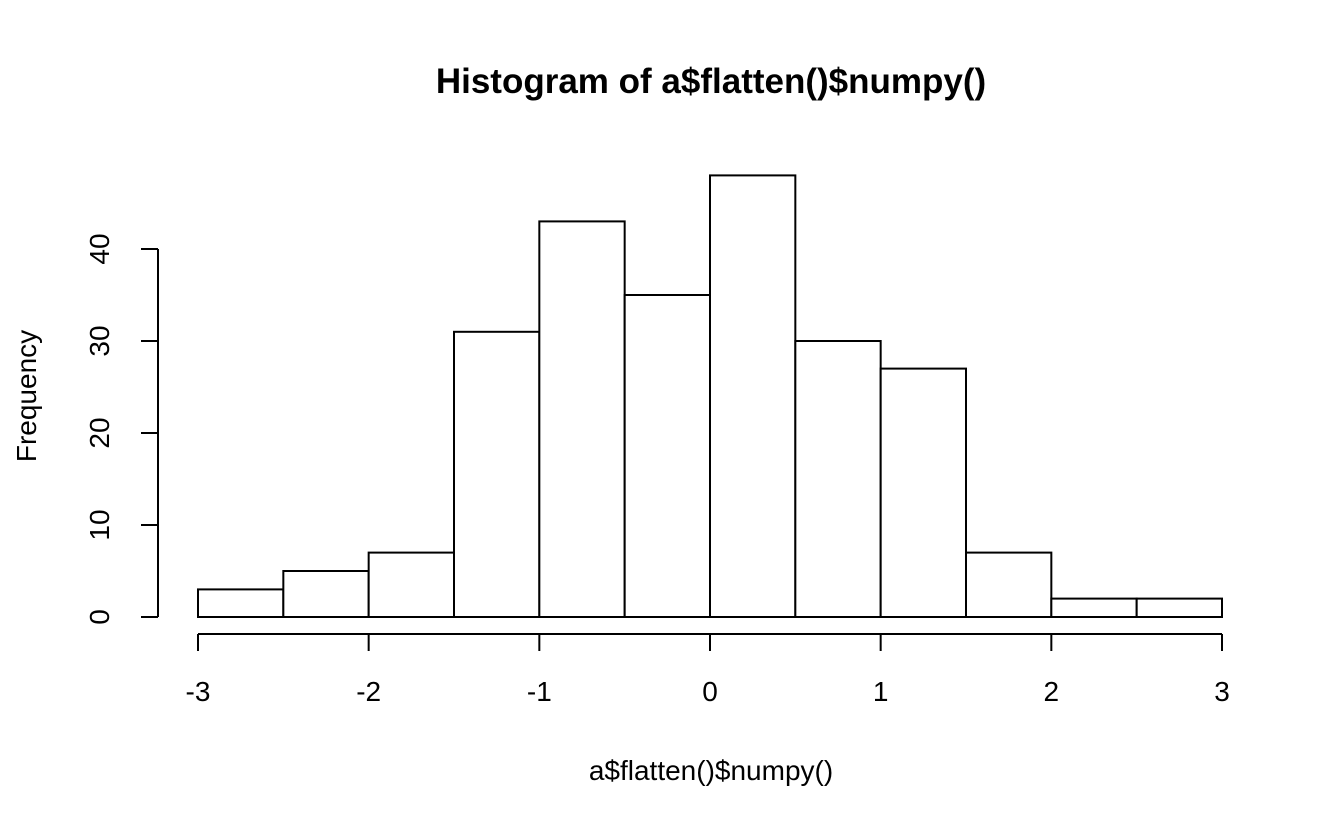 The image size is (1344, 830). I want to click on y-tick-label: 10, so click(99, 524).